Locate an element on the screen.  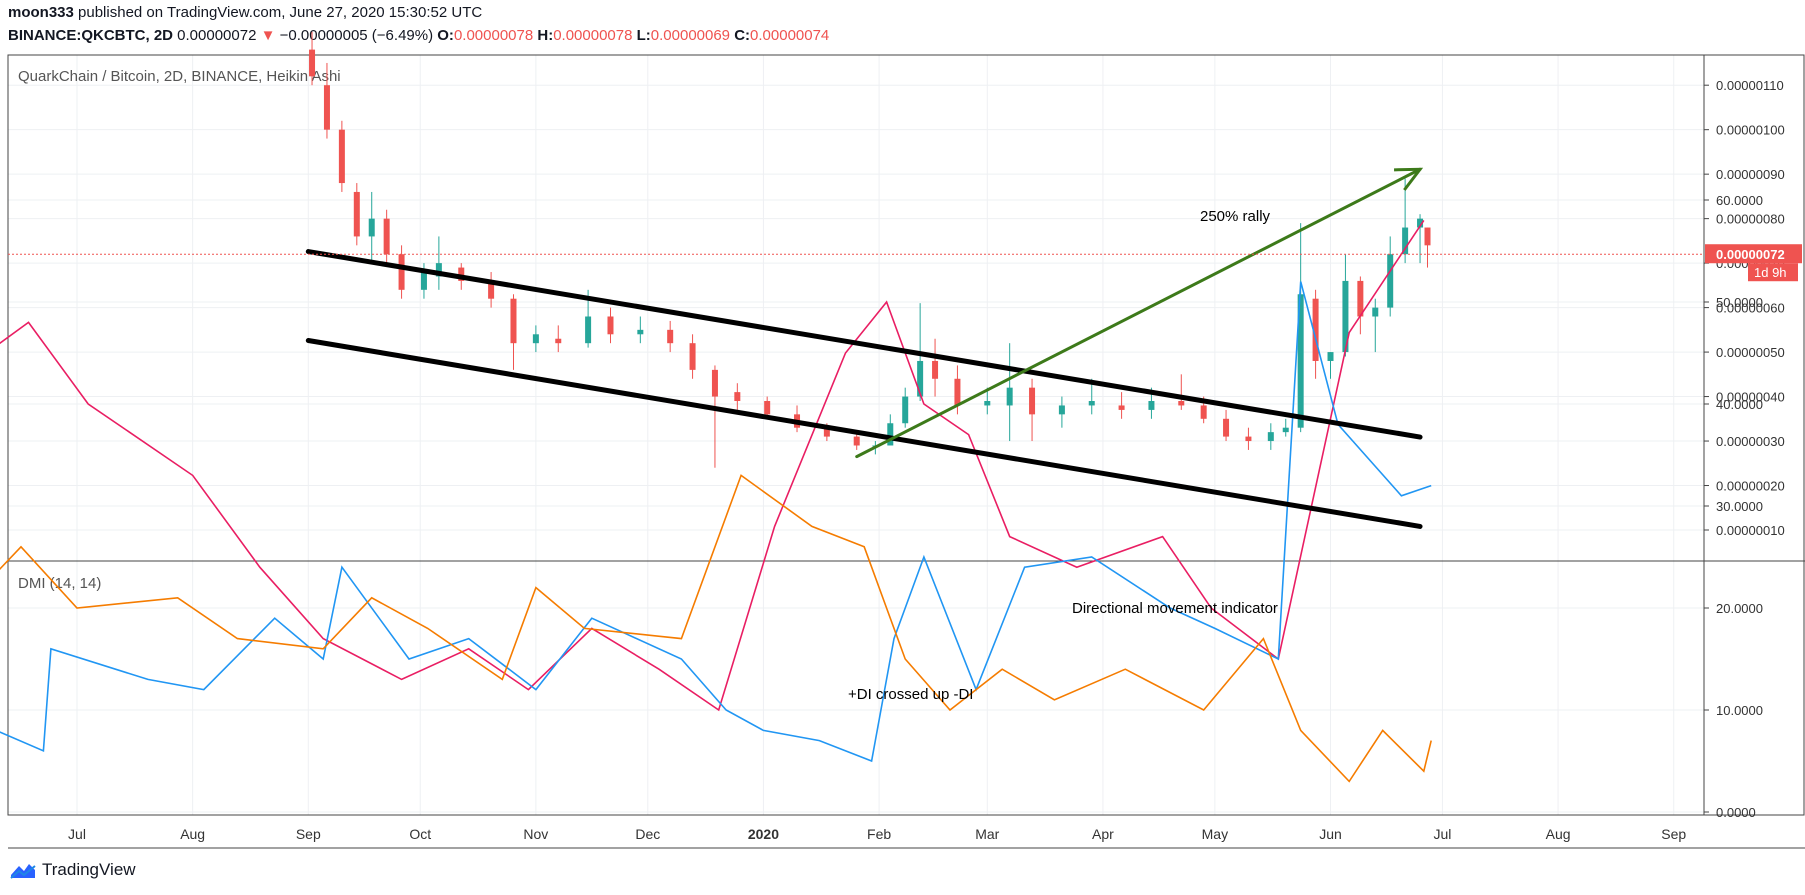
dmi-tick-label: 30.0000 is located at coordinates (1739, 506).